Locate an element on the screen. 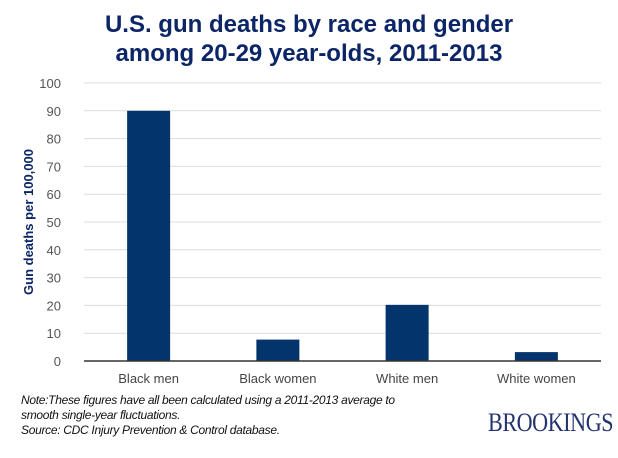 The width and height of the screenshot is (618, 458). y-tick-label: 50 is located at coordinates (54, 222).